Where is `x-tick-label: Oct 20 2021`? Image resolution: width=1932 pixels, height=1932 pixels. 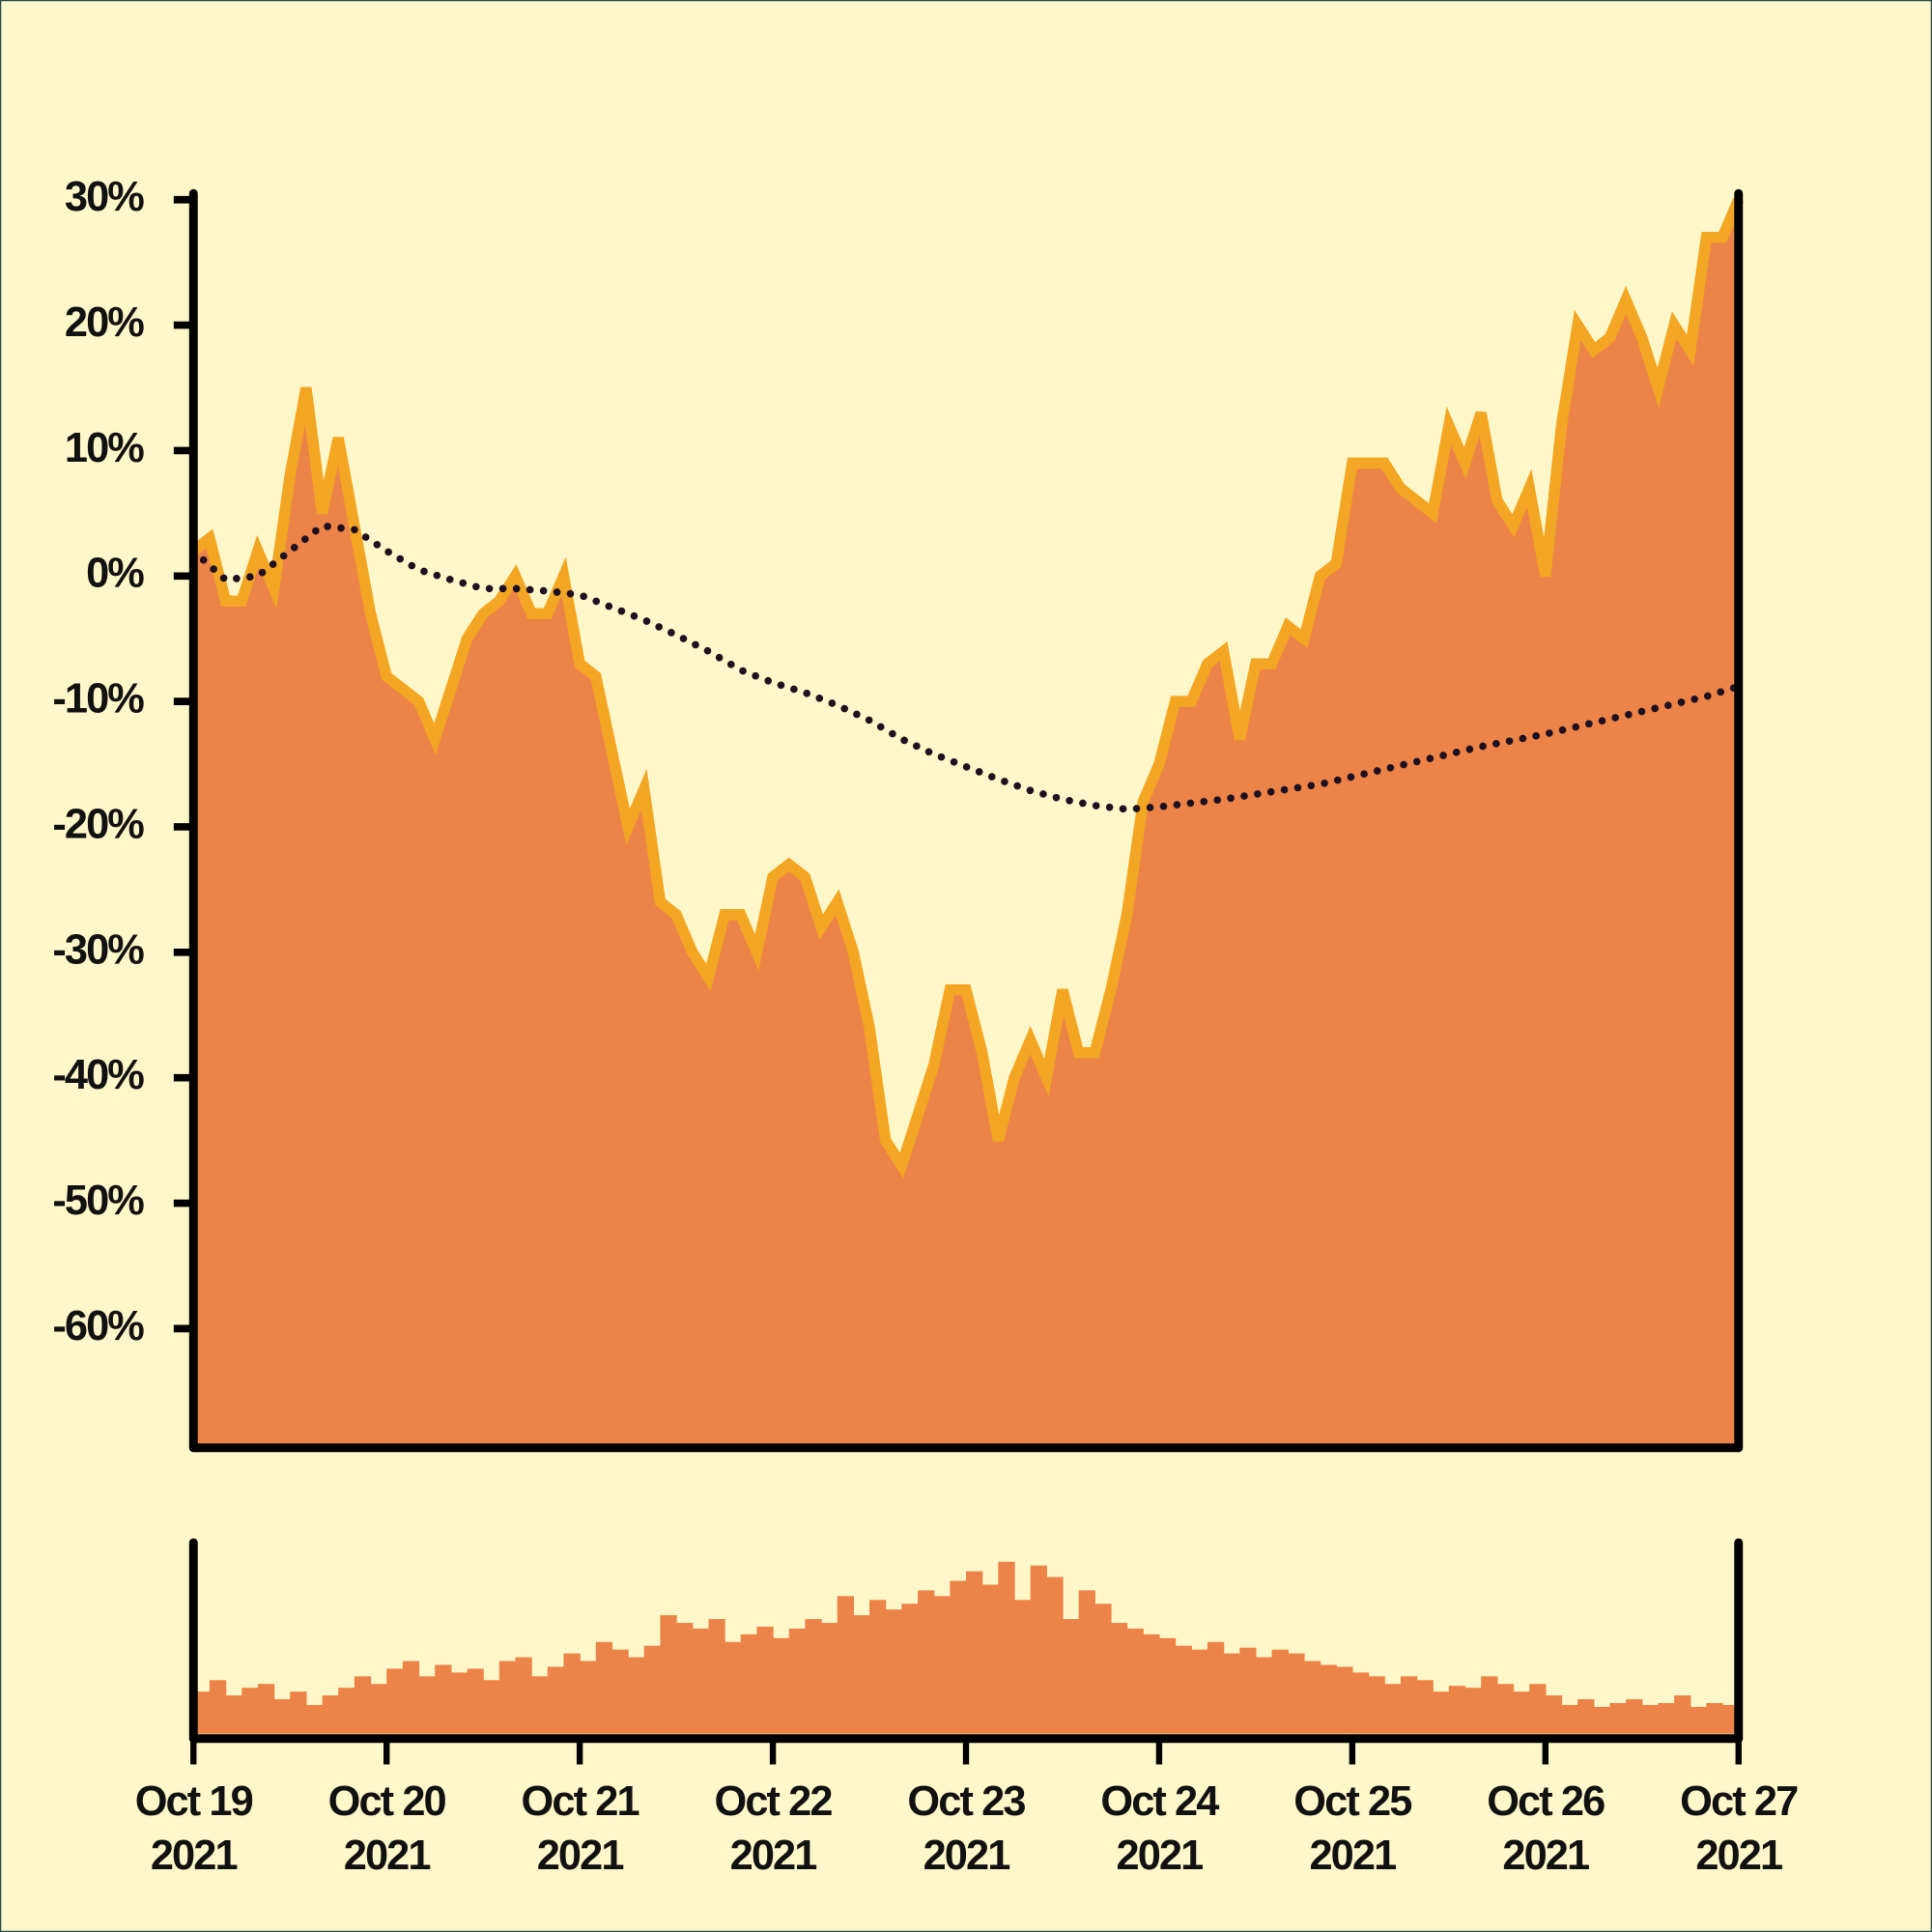
x-tick-label: Oct 20 2021 is located at coordinates (387, 1828).